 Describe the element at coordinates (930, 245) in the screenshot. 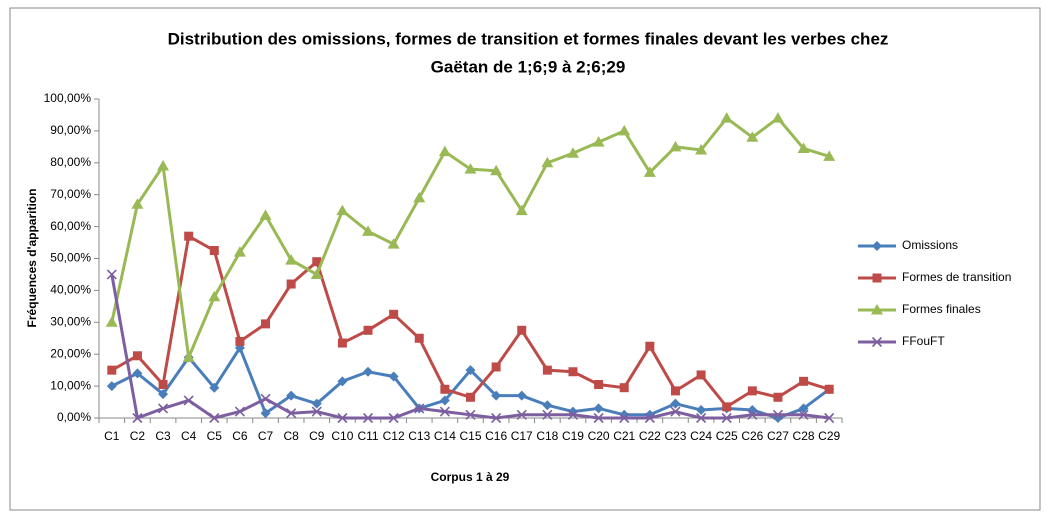

I see `legend-label: Omissions` at that location.